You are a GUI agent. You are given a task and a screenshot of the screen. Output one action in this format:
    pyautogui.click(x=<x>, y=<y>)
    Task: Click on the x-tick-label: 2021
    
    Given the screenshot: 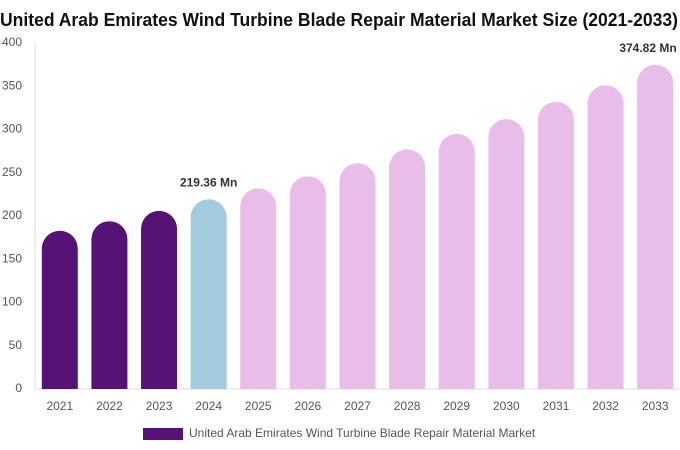 What is the action you would take?
    pyautogui.click(x=59, y=406)
    